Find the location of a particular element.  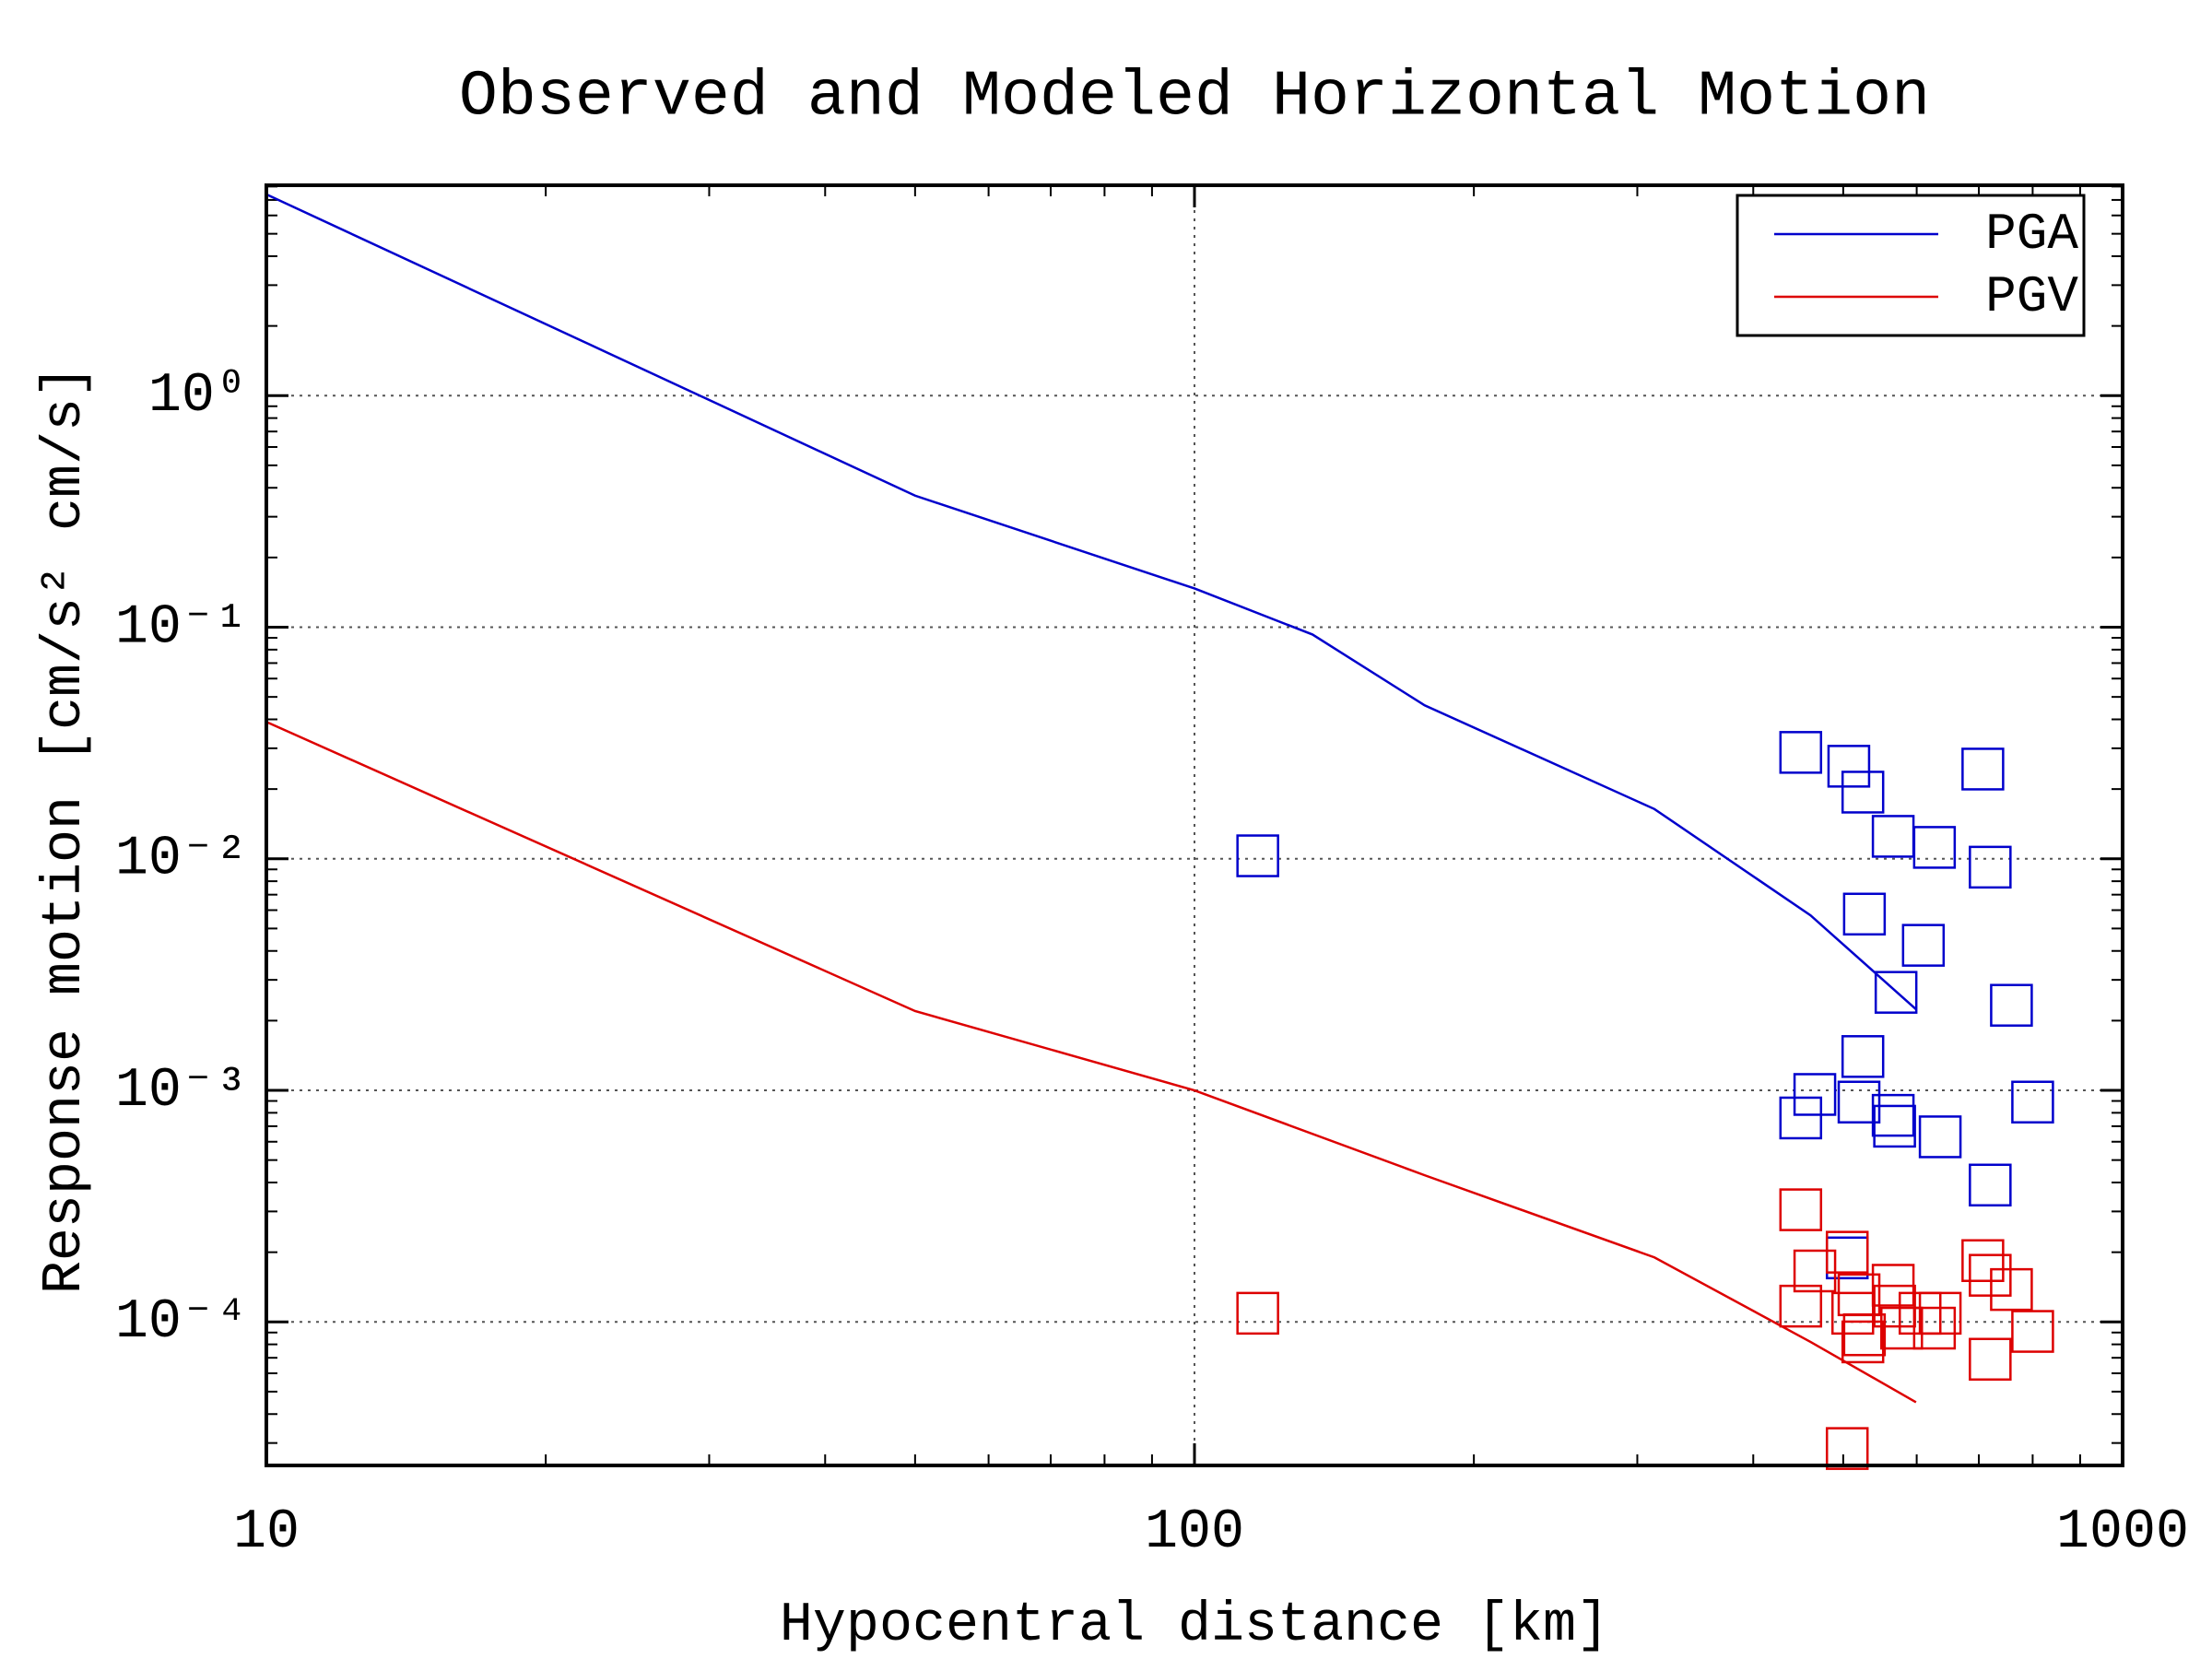

legend-label: PGV is located at coordinates (2031, 296).